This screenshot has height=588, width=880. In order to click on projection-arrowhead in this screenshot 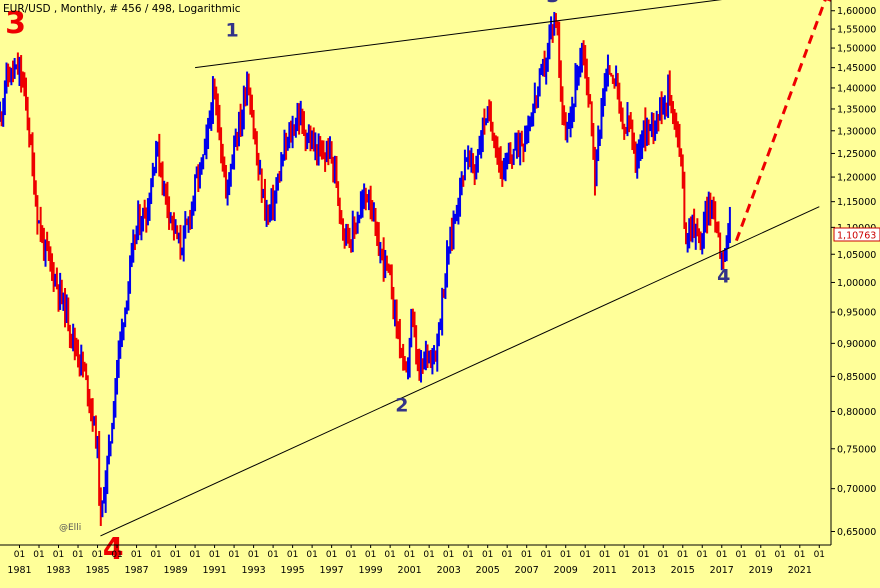, I will do `click(828, 1)`.